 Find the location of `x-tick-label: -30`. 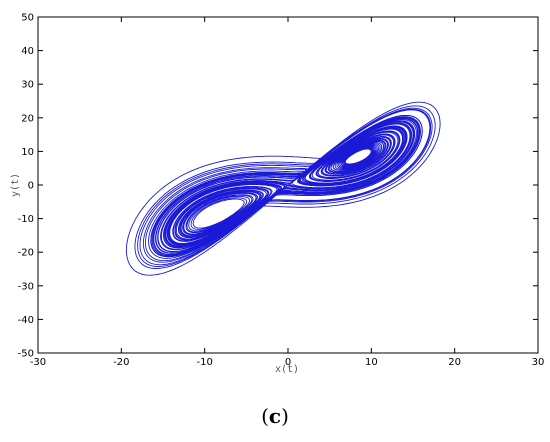

x-tick-label: -30 is located at coordinates (38, 362).